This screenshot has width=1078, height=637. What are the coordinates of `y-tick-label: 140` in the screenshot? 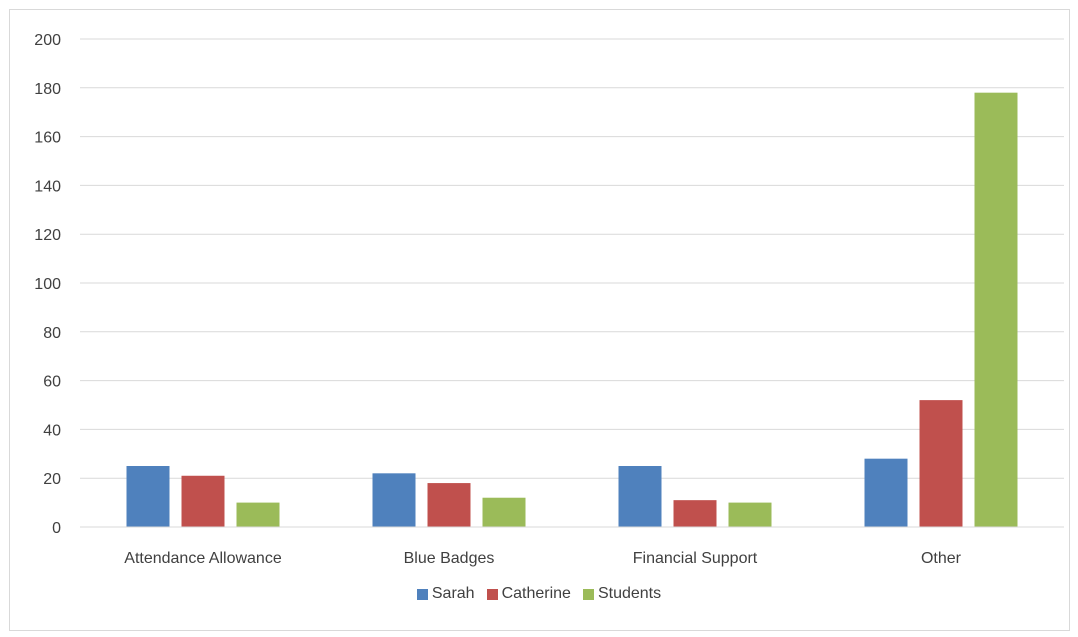 It's located at (47, 186).